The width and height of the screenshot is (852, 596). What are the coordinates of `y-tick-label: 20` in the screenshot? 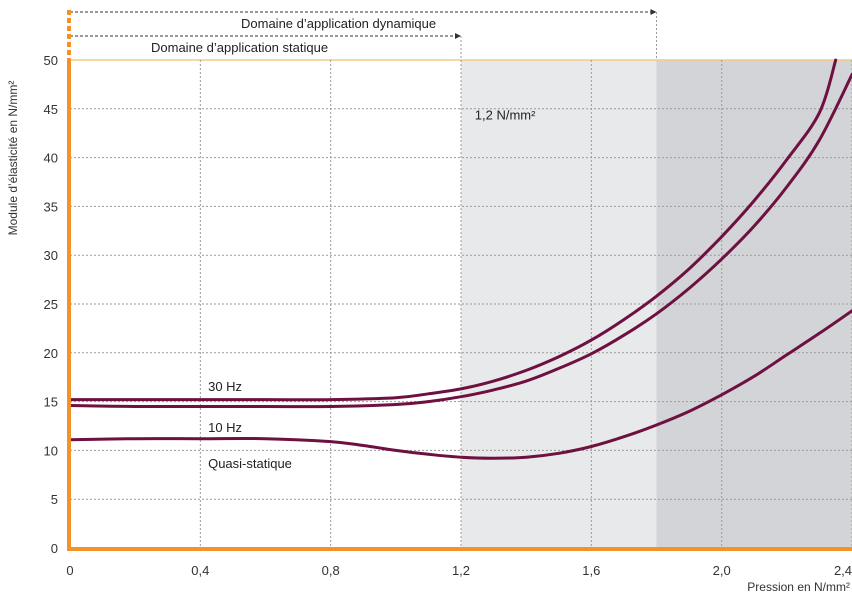 It's located at (51, 353).